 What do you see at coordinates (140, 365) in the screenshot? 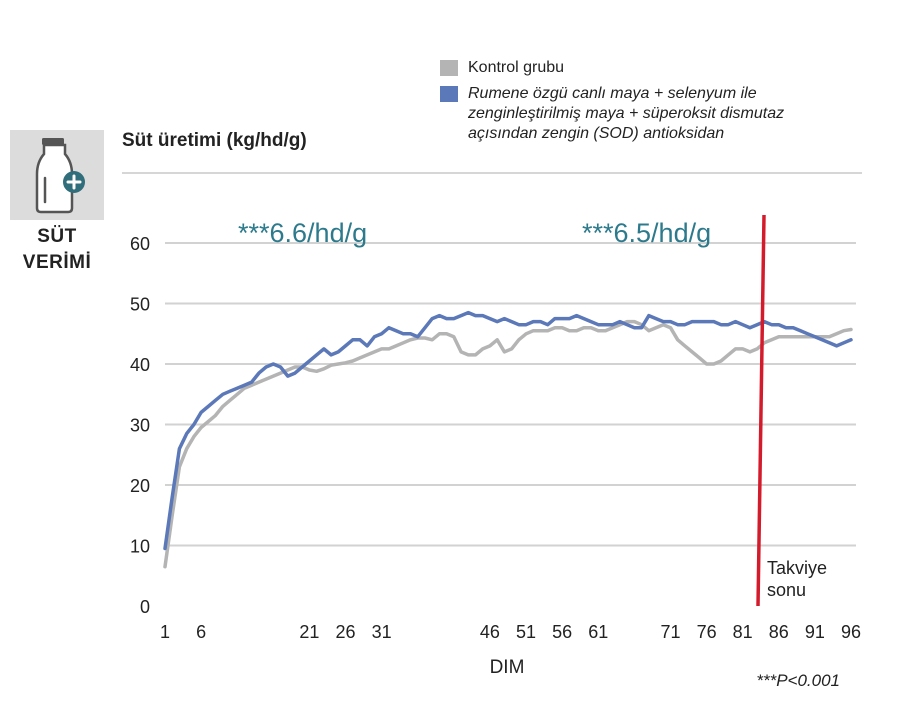
I see `y-tick-label-40: 40` at bounding box center [140, 365].